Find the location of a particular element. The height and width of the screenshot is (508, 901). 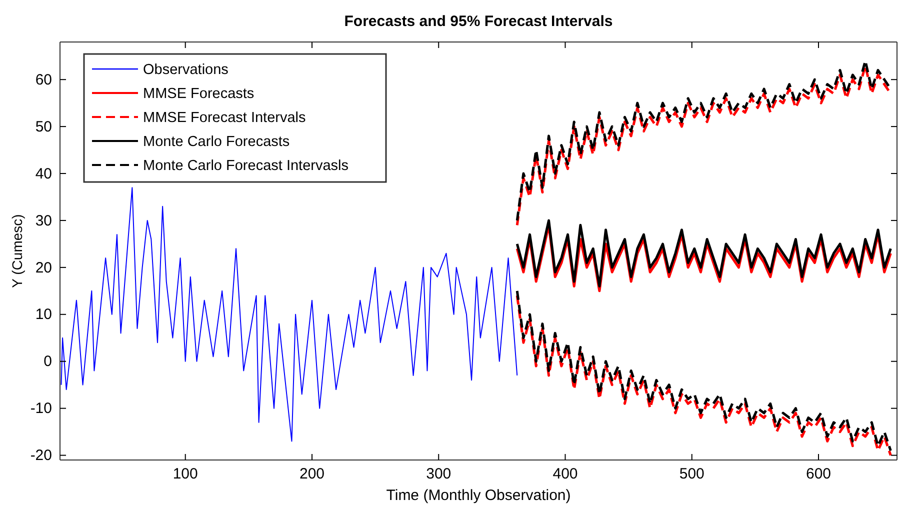

legend-label: Monte Carlo Forecast Intervasls is located at coordinates (245, 166).